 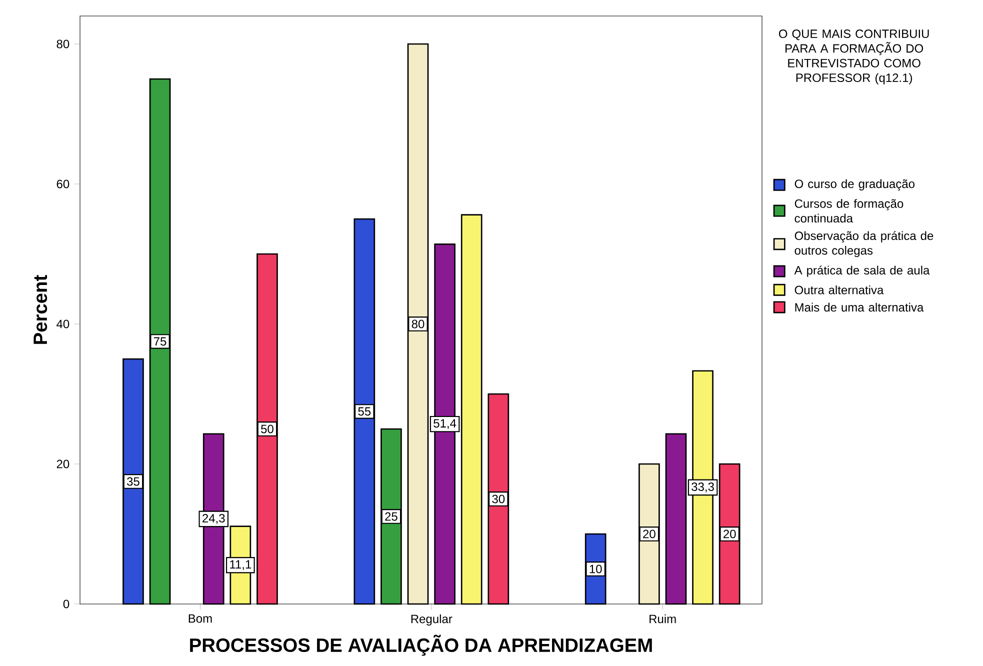 I want to click on data-label: 35, so click(x=133, y=481).